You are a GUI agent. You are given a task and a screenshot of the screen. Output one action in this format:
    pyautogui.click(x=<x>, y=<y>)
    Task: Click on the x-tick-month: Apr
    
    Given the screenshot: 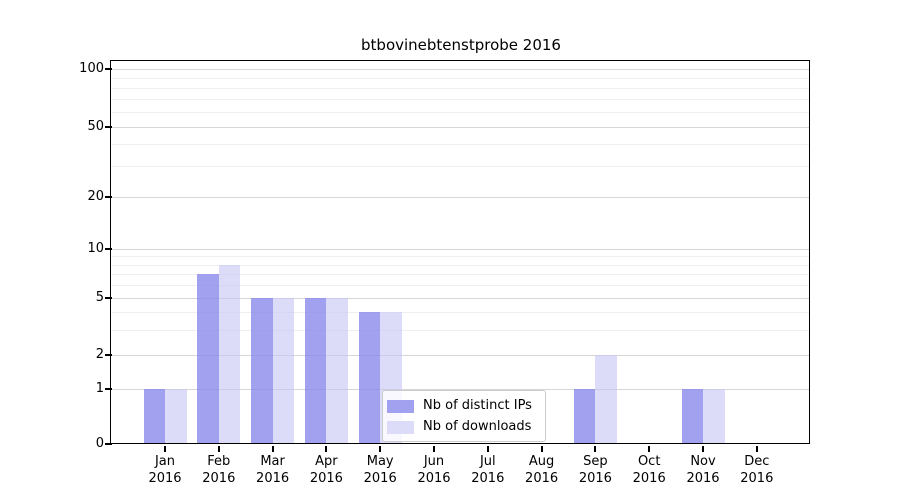 What is the action you would take?
    pyautogui.click(x=326, y=461)
    